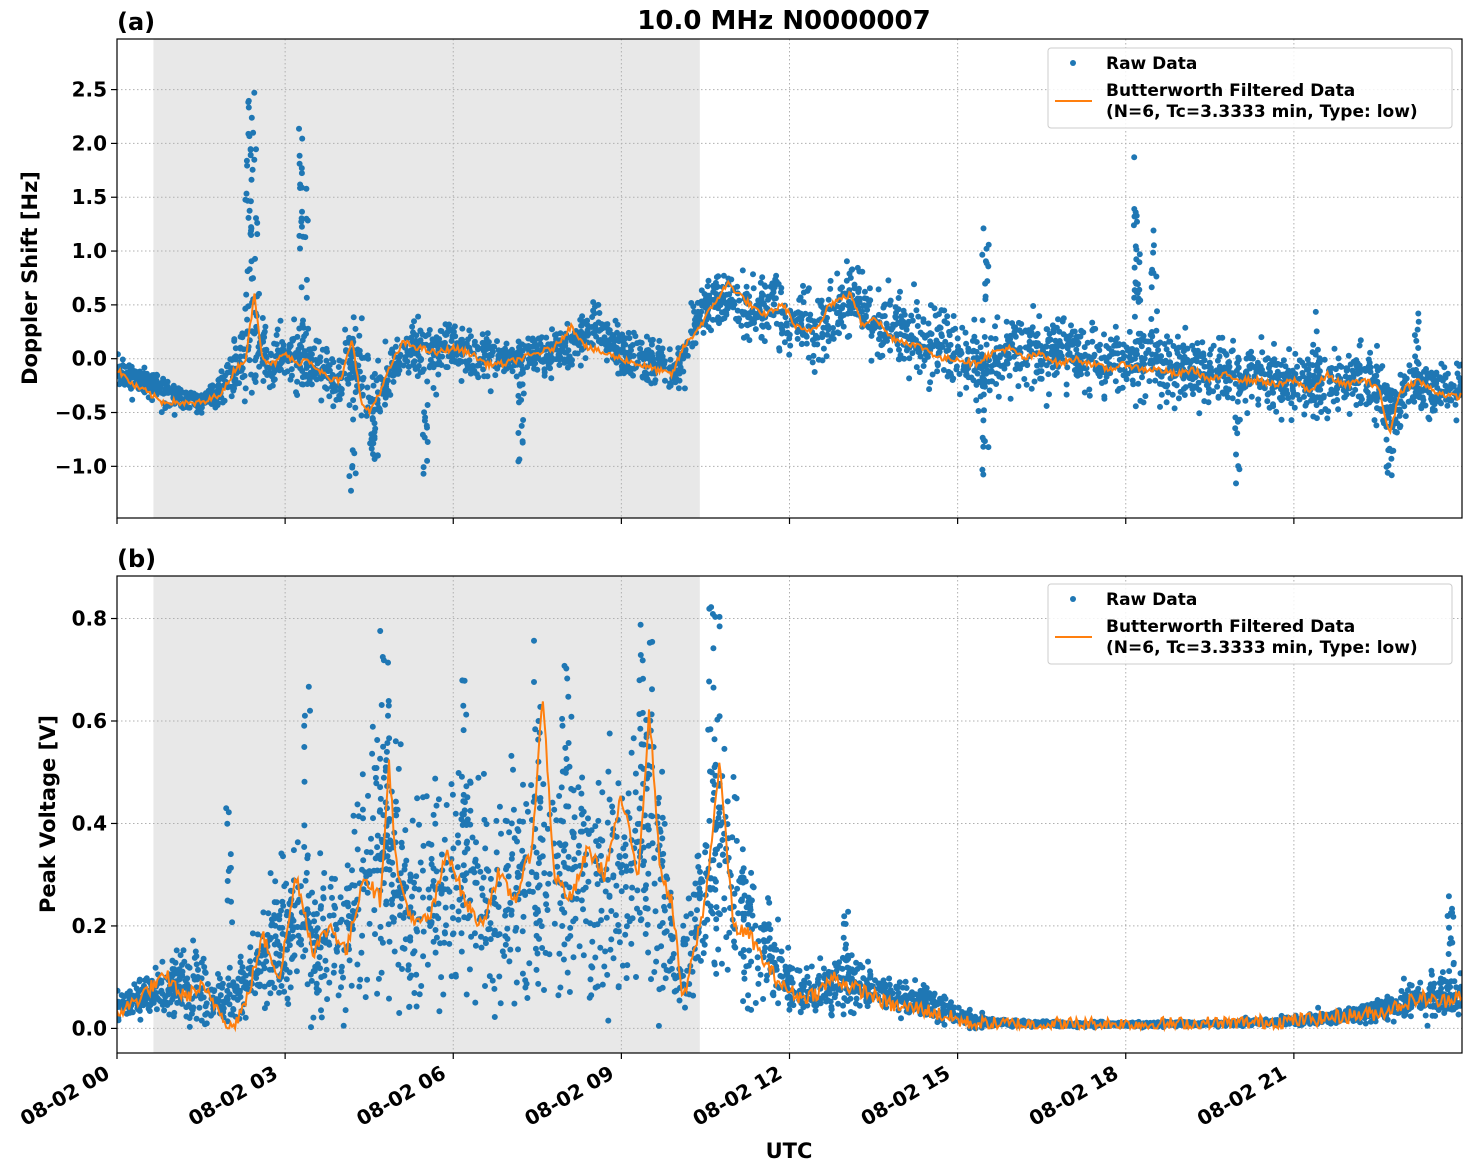 The image size is (1472, 1172). Describe the element at coordinates (81, 466) in the screenshot. I see `y-tick-label: −1.0` at that location.